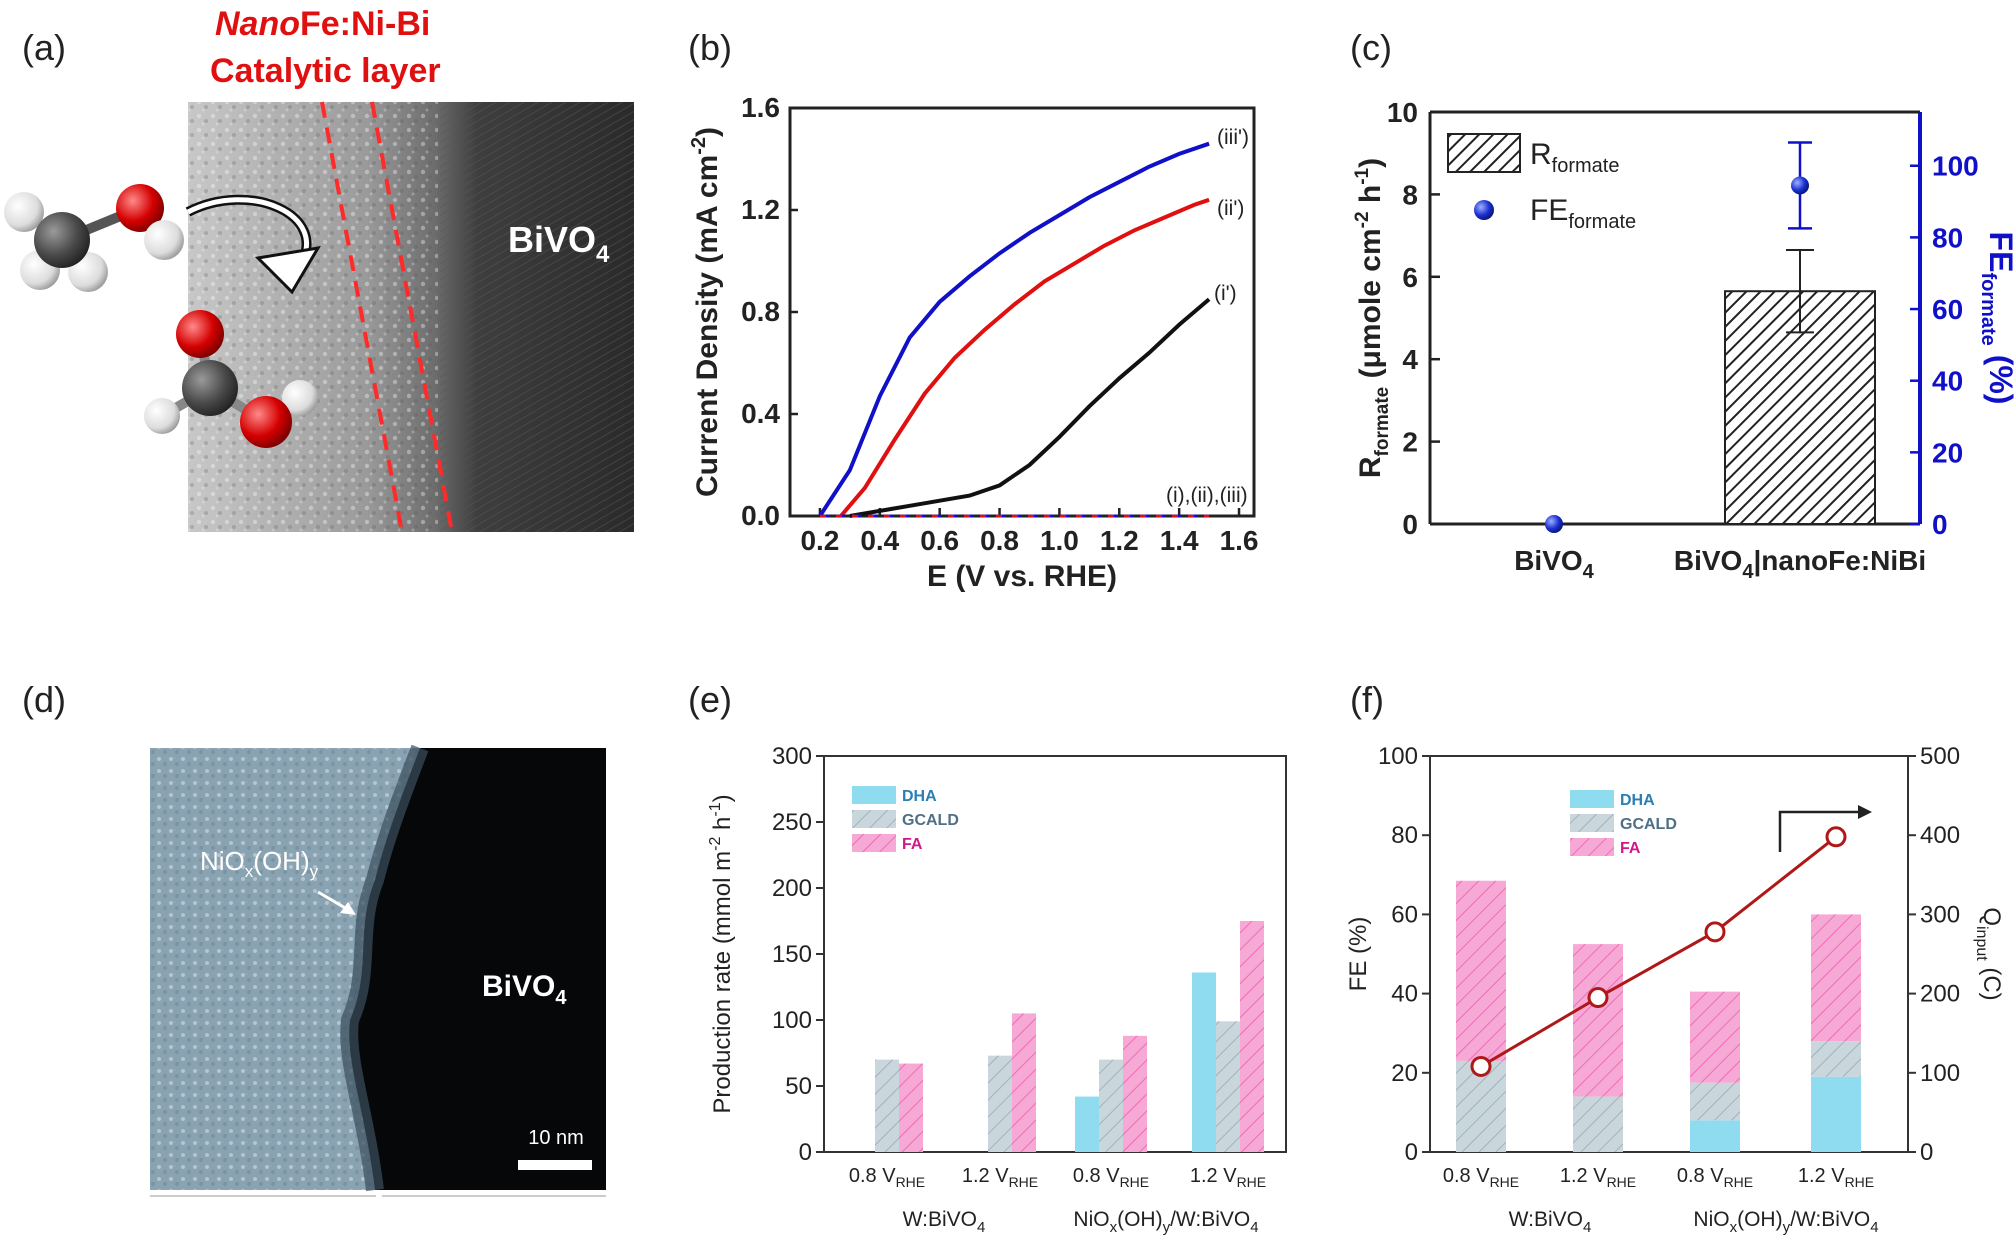 This screenshot has height=1260, width=2016. What do you see at coordinates (1204, 1062) in the screenshot?
I see `bar-dha` at bounding box center [1204, 1062].